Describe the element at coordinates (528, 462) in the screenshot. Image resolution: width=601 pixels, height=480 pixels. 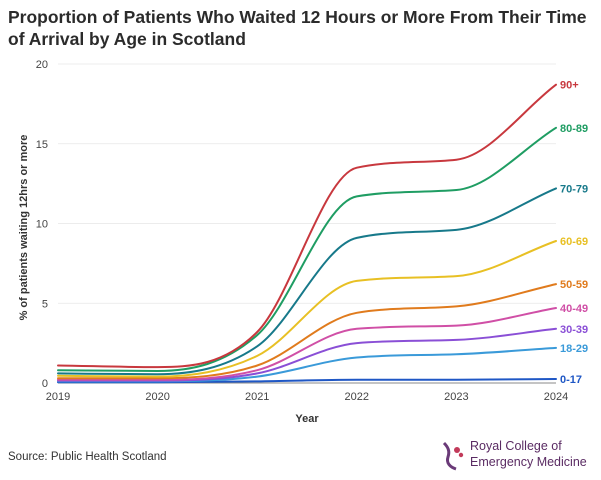
I see `brand-line-2: Emergency Medicine` at that location.